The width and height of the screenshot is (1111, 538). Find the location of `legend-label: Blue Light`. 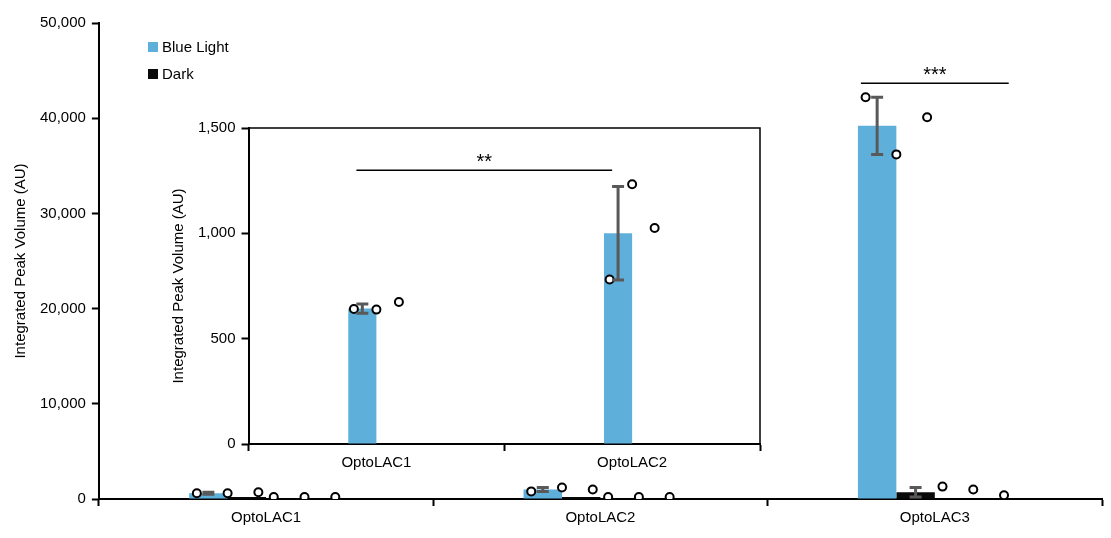

legend-label: Blue Light is located at coordinates (195, 46).